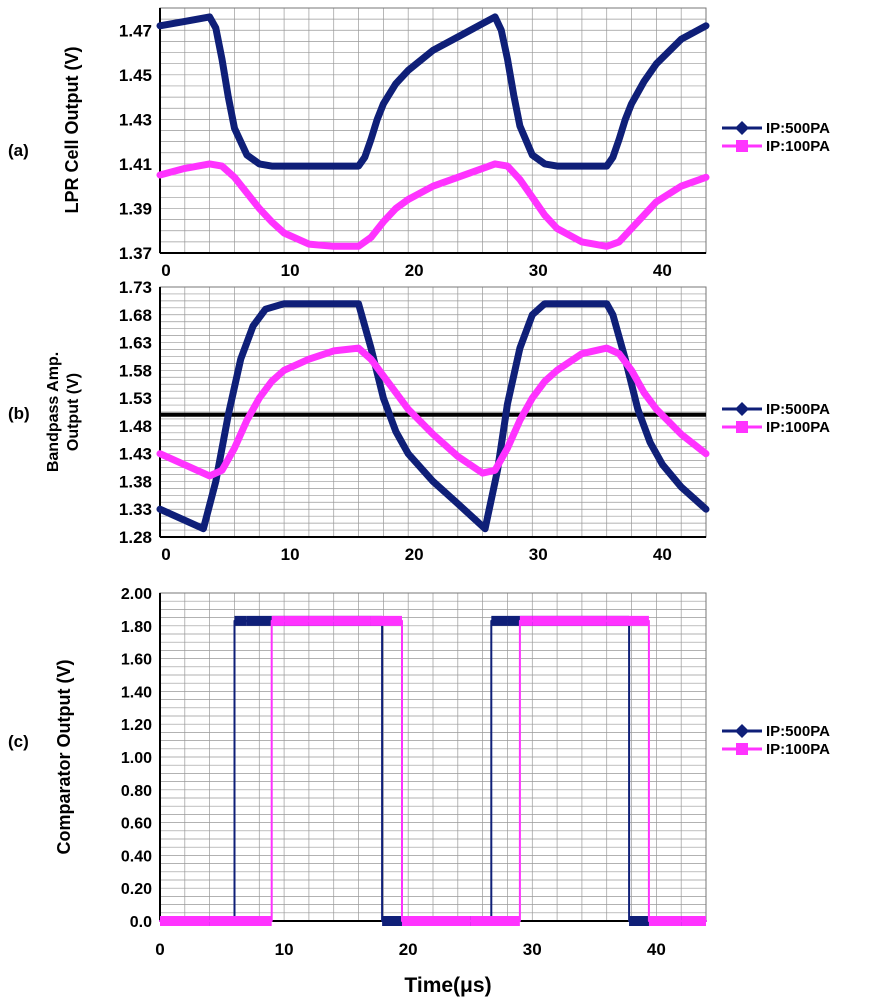 This screenshot has height=1000, width=878. I want to click on x-axis-label: Time(μs), so click(447, 985).